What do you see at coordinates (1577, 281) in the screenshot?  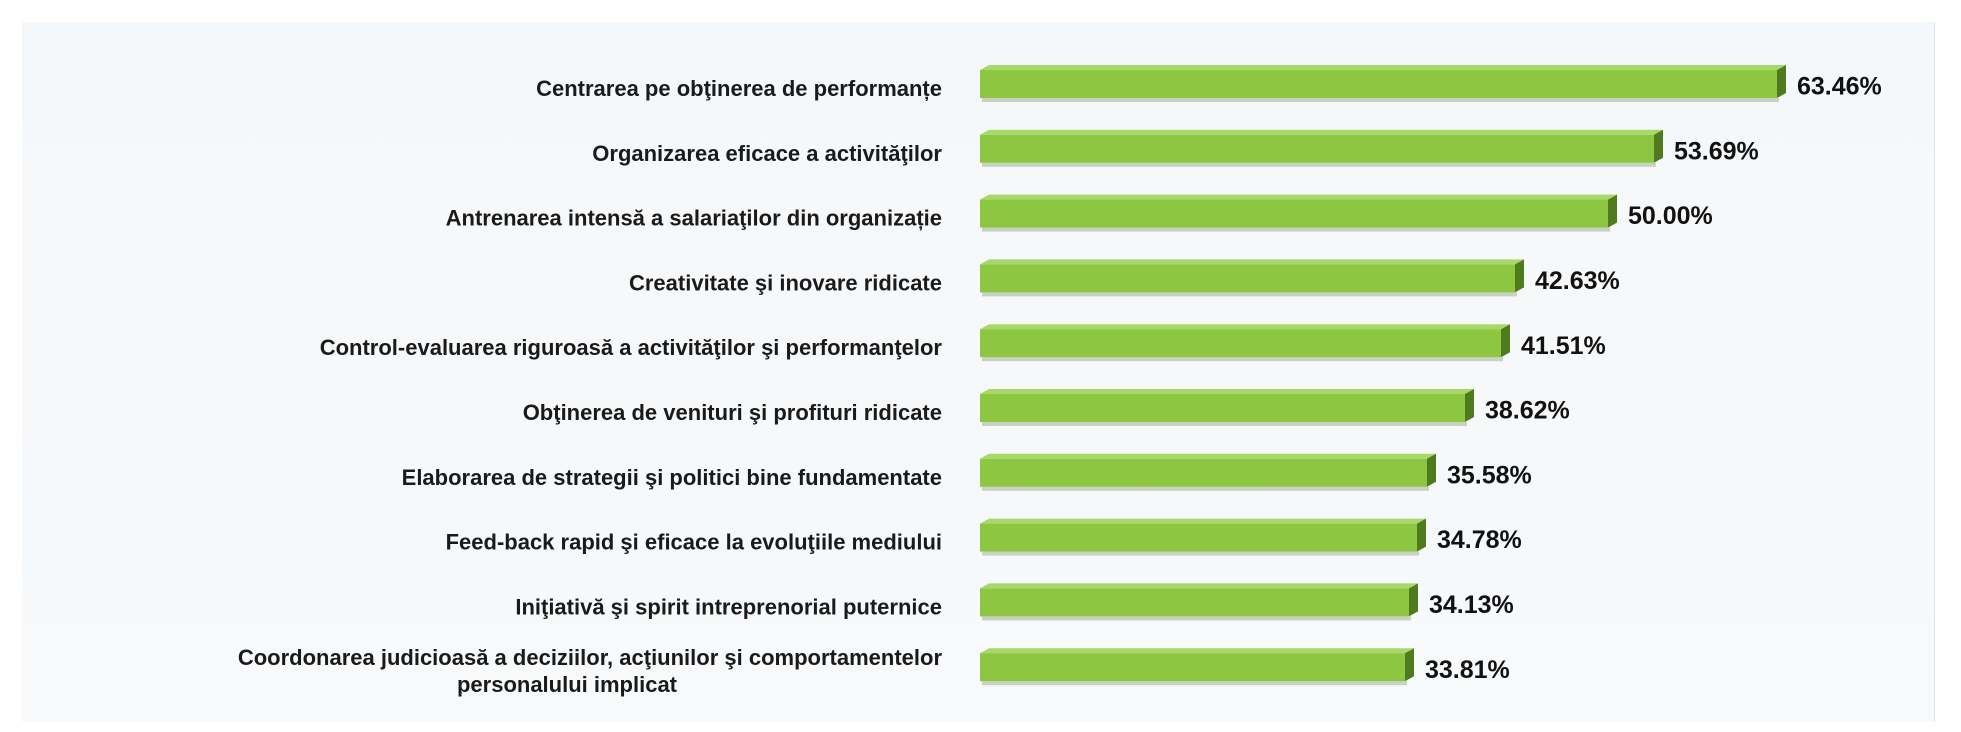 I see `data-label: 42.63%` at bounding box center [1577, 281].